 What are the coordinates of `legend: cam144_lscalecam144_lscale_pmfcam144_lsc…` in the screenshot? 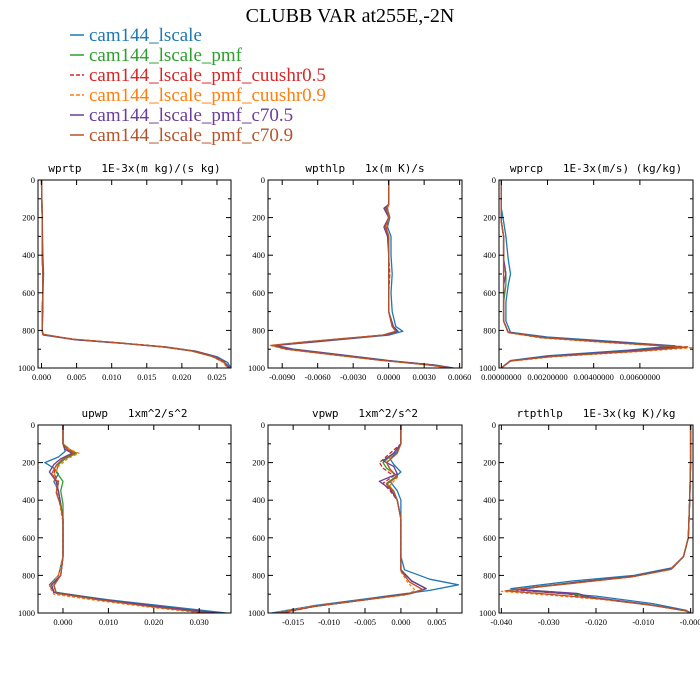 It's located at (198, 85).